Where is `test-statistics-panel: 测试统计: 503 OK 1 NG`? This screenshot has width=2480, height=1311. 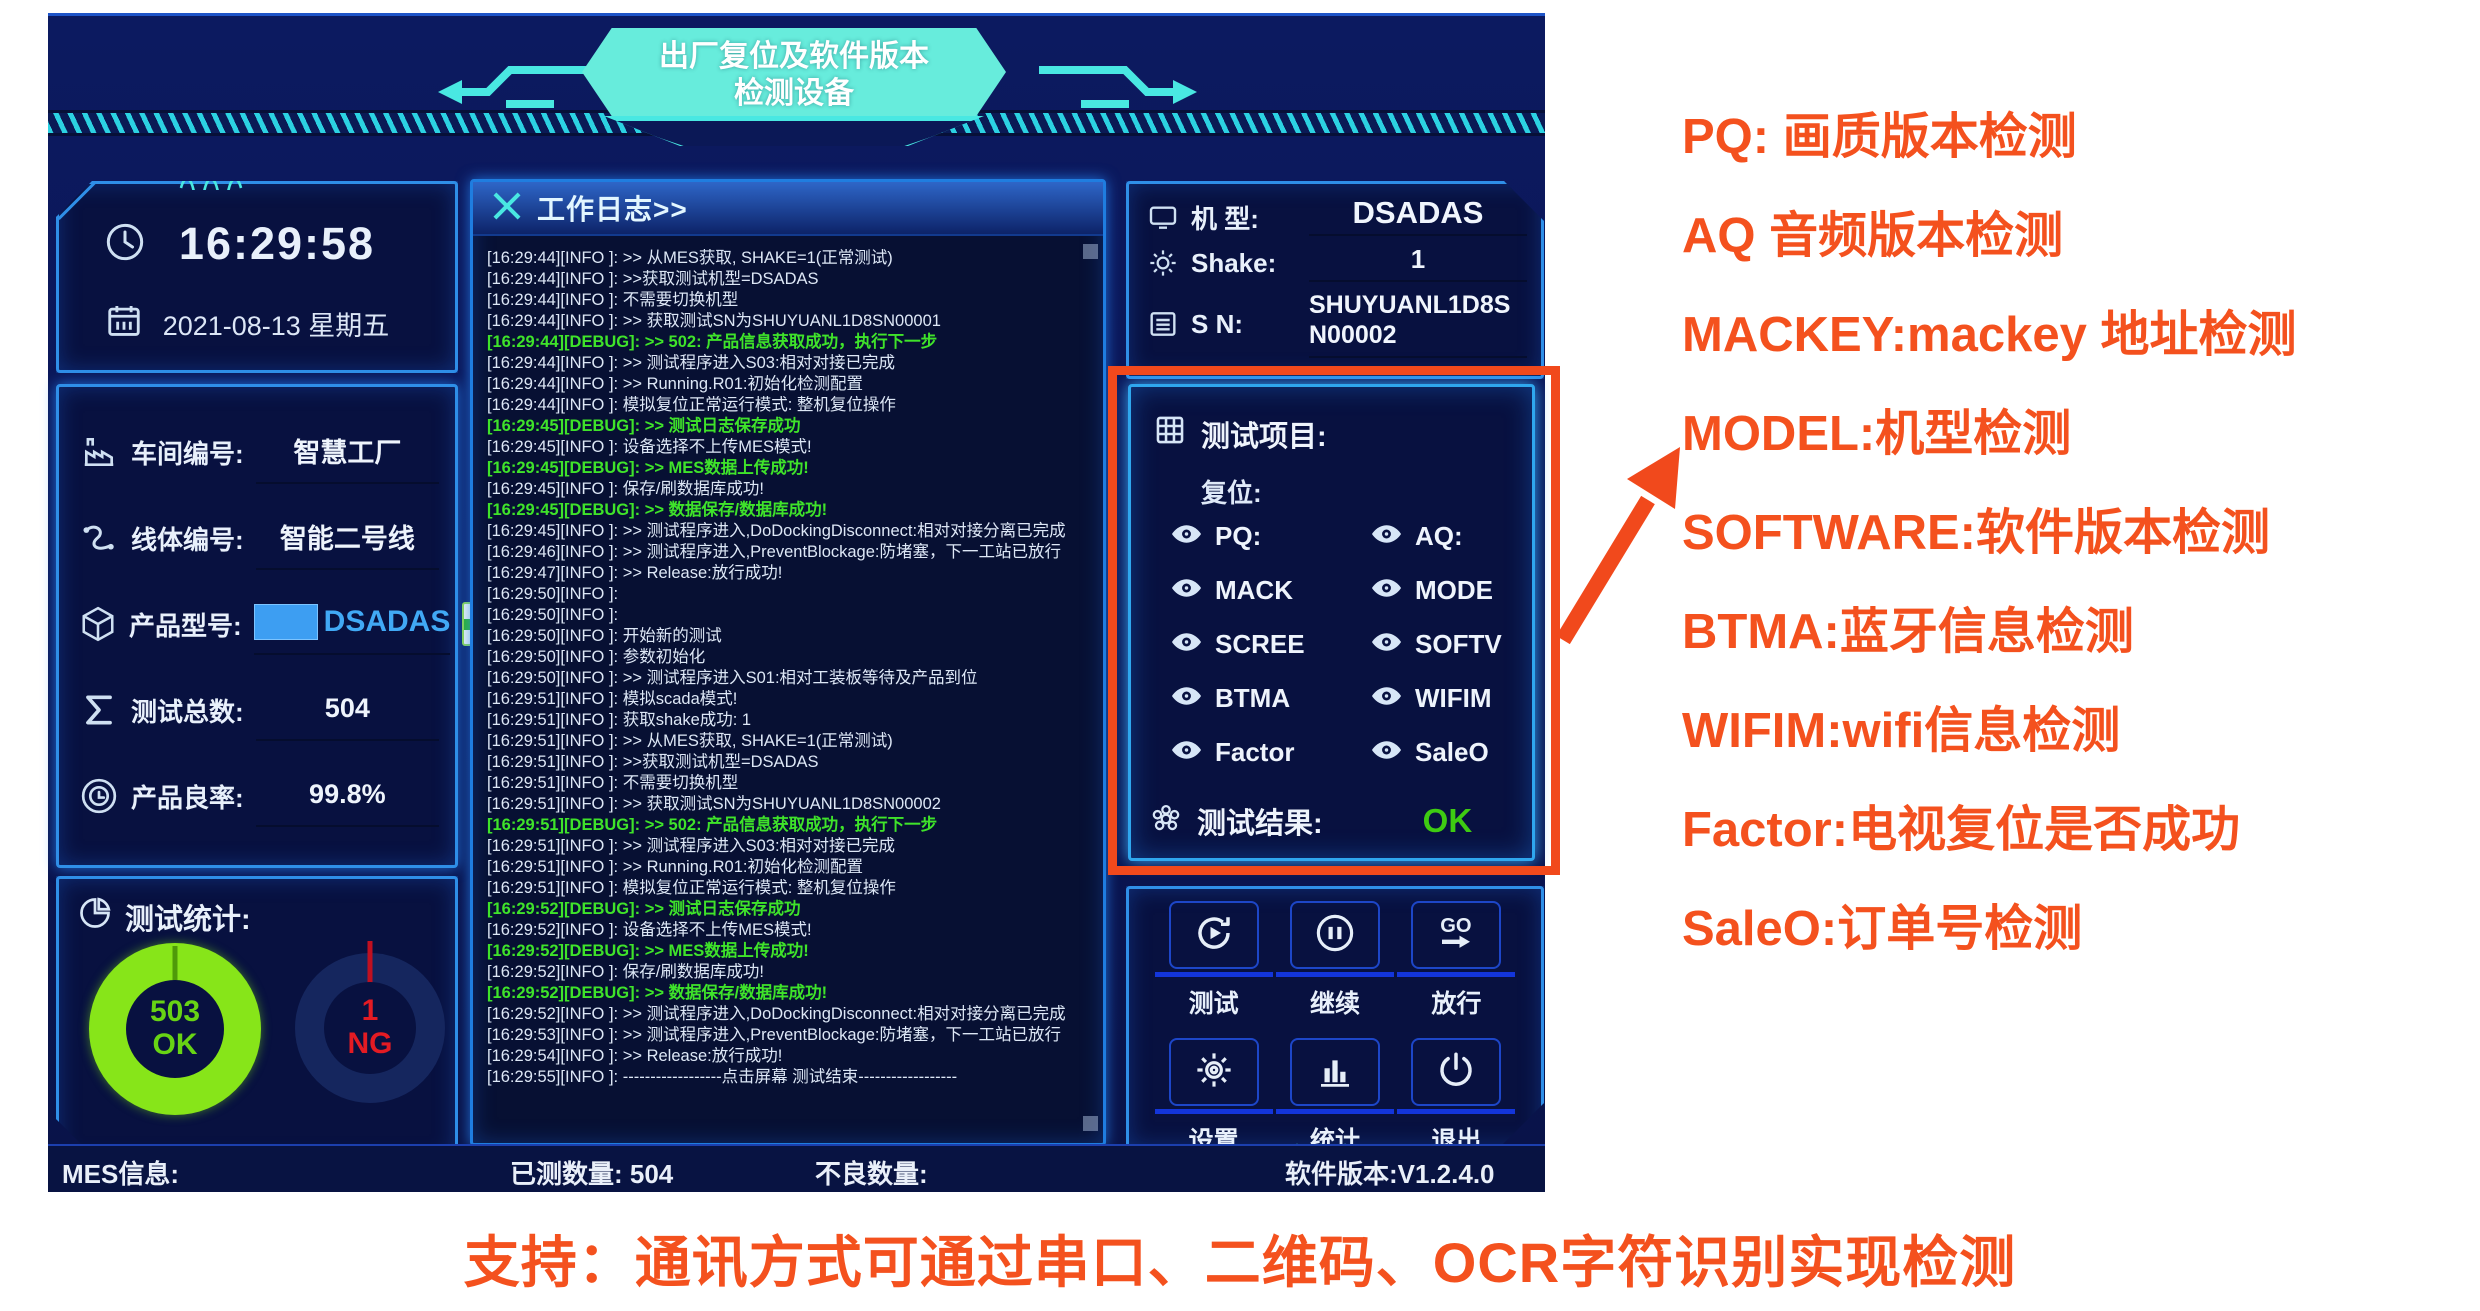 test-statistics-panel: 测试统计: 503 OK 1 NG is located at coordinates (257, 1019).